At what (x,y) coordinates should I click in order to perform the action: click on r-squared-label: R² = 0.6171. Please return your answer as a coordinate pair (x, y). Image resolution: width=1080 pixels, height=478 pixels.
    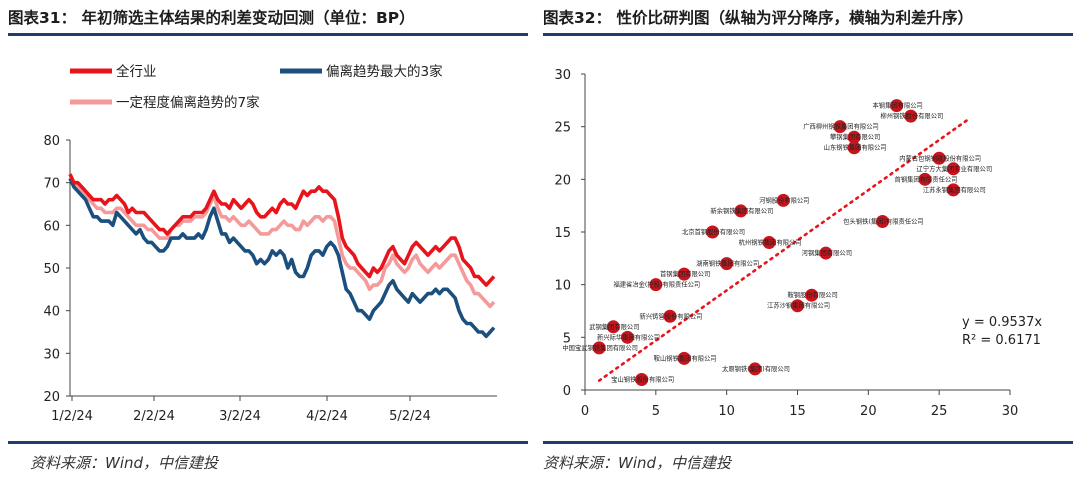
    Looking at the image, I should click on (1001, 340).